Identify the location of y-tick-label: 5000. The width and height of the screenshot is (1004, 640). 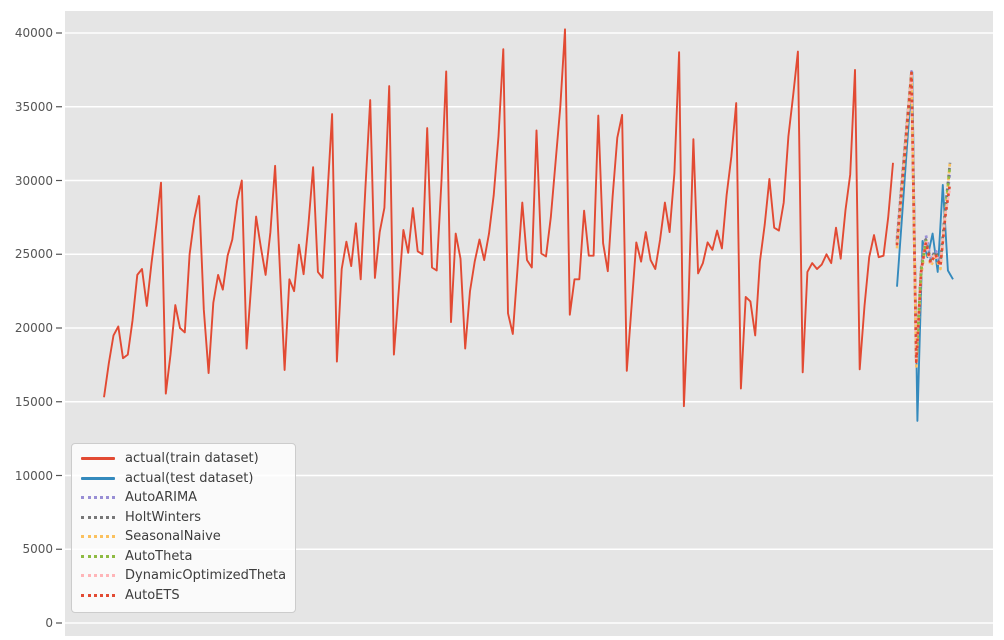
(37, 549).